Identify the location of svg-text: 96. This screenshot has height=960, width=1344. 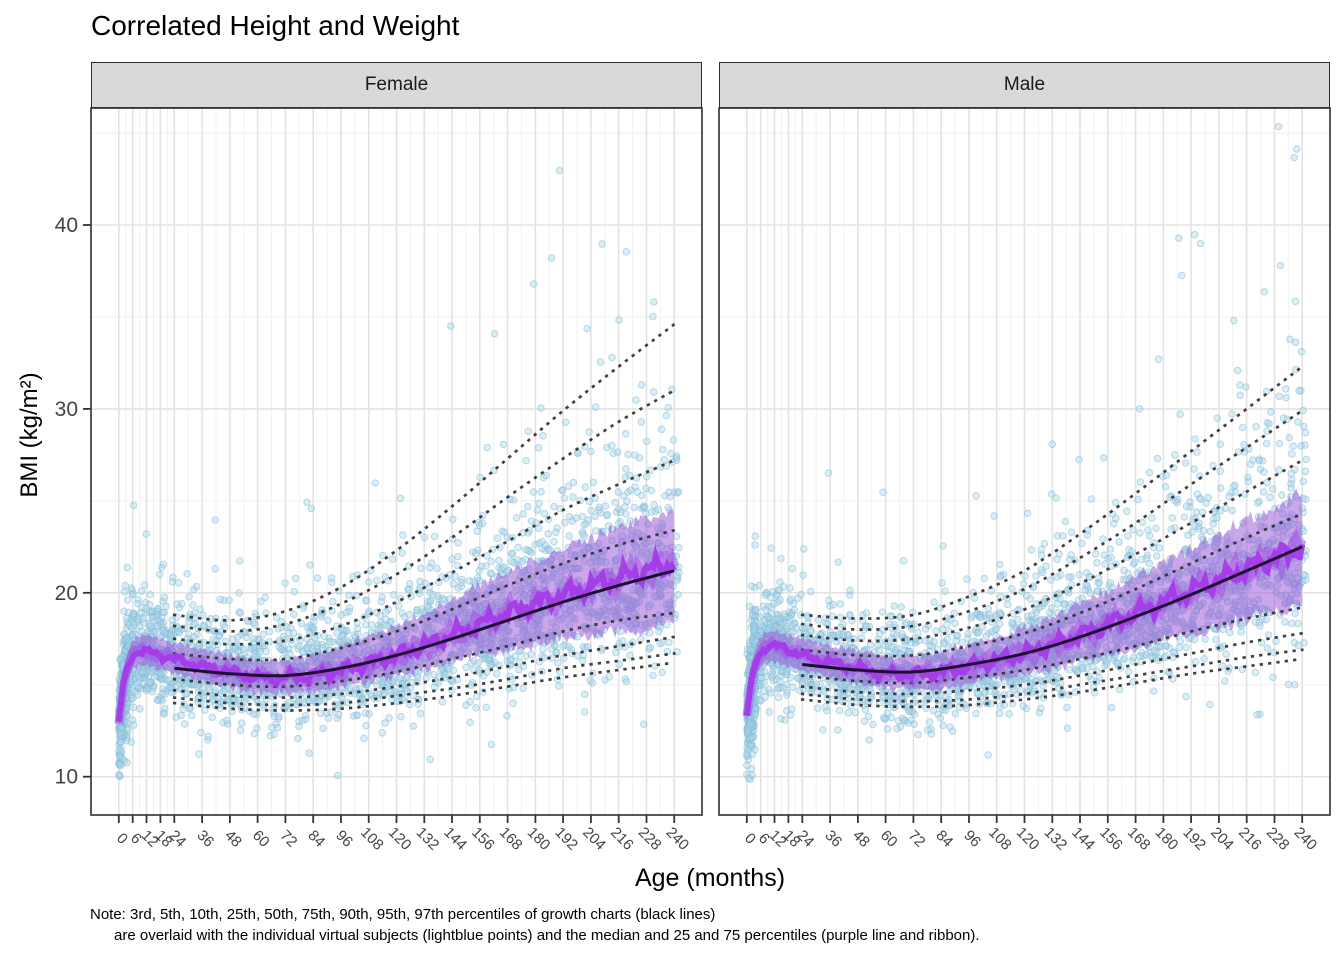
(344, 839).